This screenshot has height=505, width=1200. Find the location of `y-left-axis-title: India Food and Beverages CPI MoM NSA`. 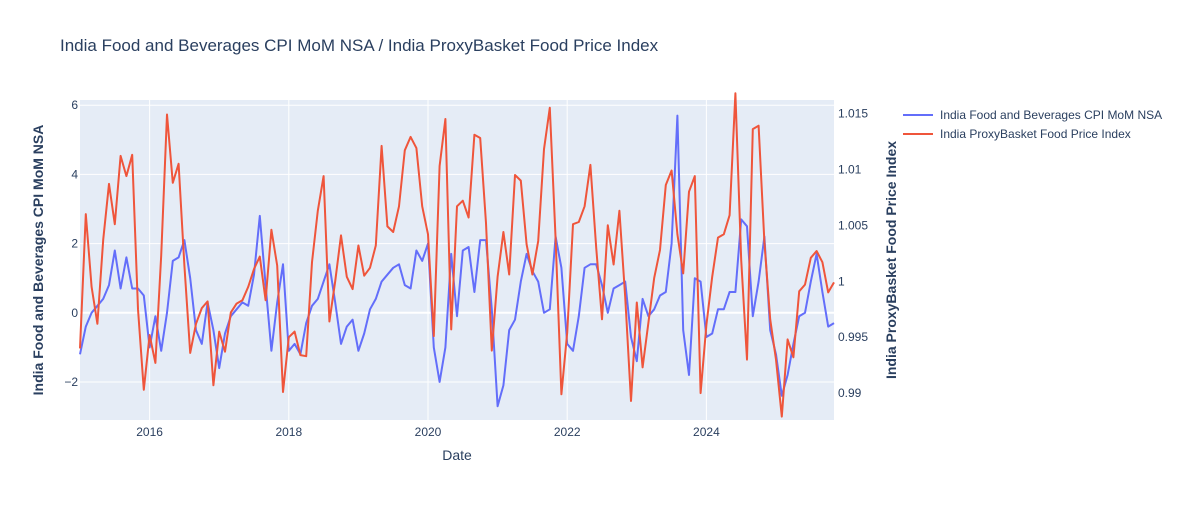

y-left-axis-title: India Food and Beverages CPI MoM NSA is located at coordinates (38, 260).